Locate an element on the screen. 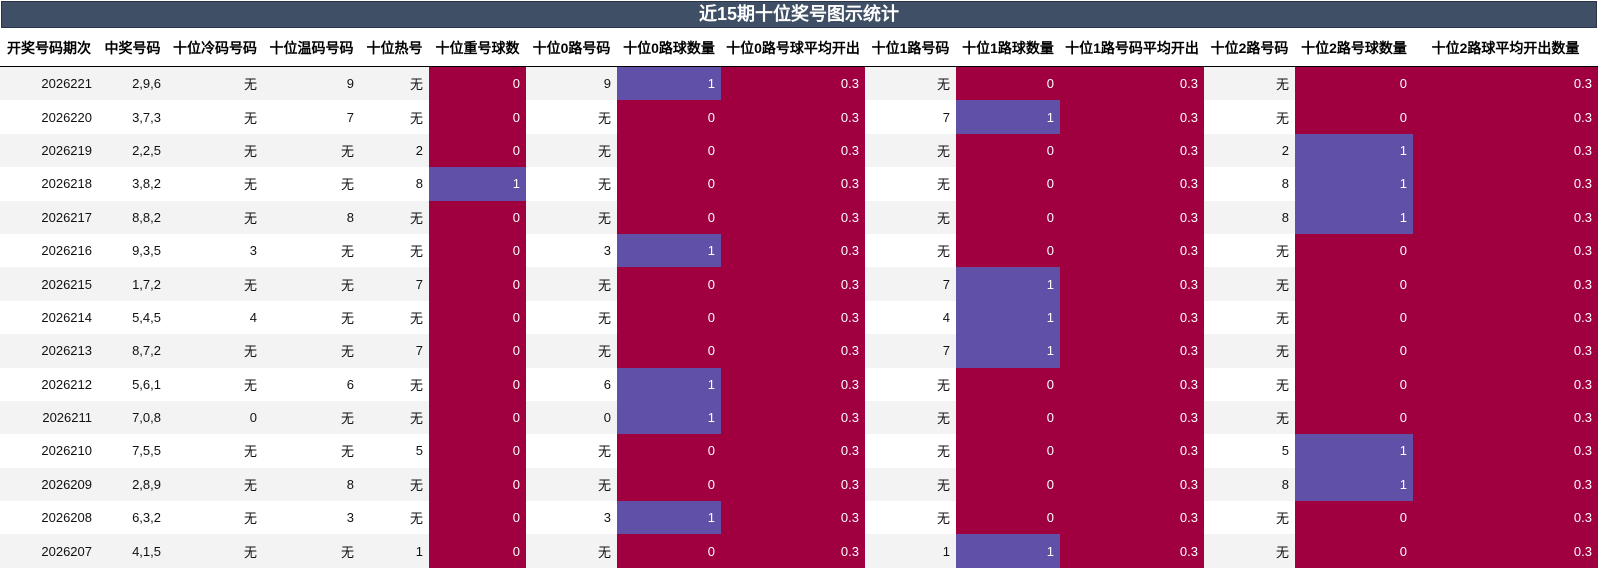  table-row: 2026215 1,7,2 无无 7 0 无 0 0.3 7 1 0.3 无 0 0.3 is located at coordinates (799, 284).